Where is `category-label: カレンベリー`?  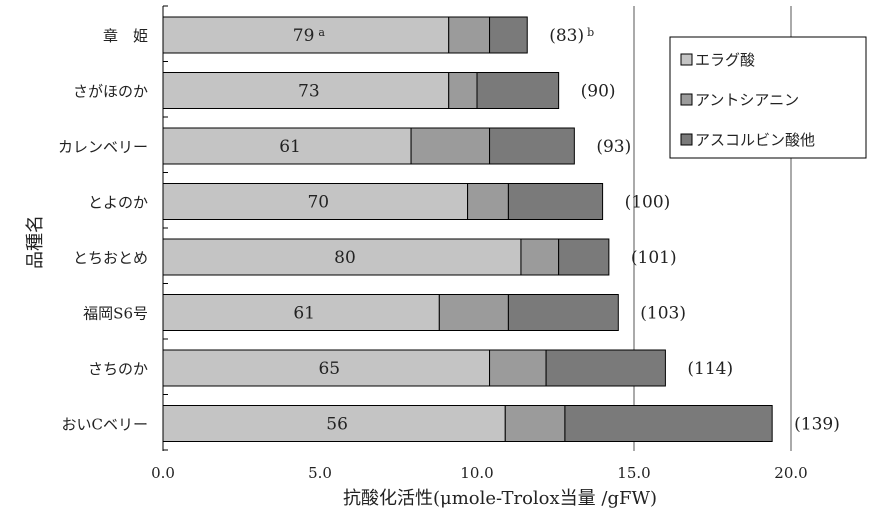
category-label: カレンベリー is located at coordinates (103, 147).